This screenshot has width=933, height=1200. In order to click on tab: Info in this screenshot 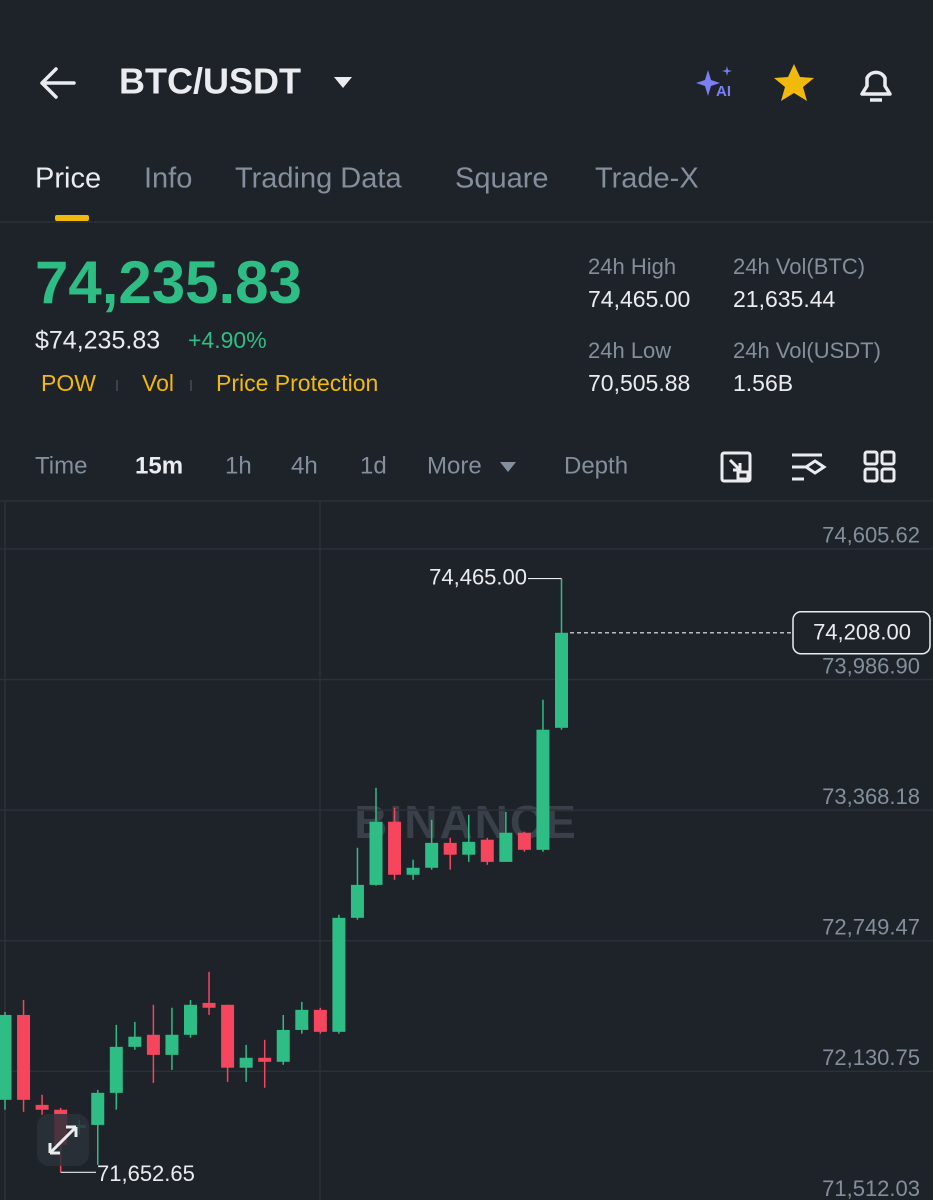, I will do `click(168, 179)`.